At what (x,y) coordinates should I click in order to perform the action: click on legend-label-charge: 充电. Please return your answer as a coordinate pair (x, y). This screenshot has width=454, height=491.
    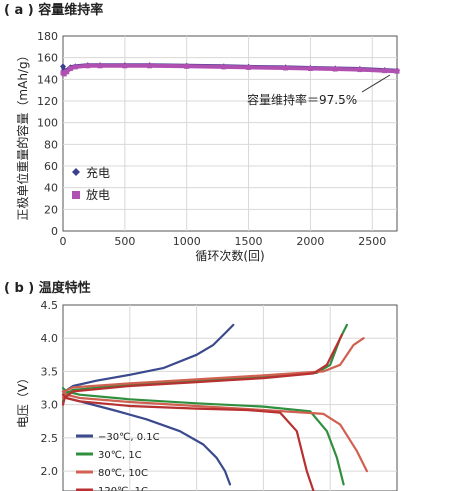
    Looking at the image, I should click on (98, 172).